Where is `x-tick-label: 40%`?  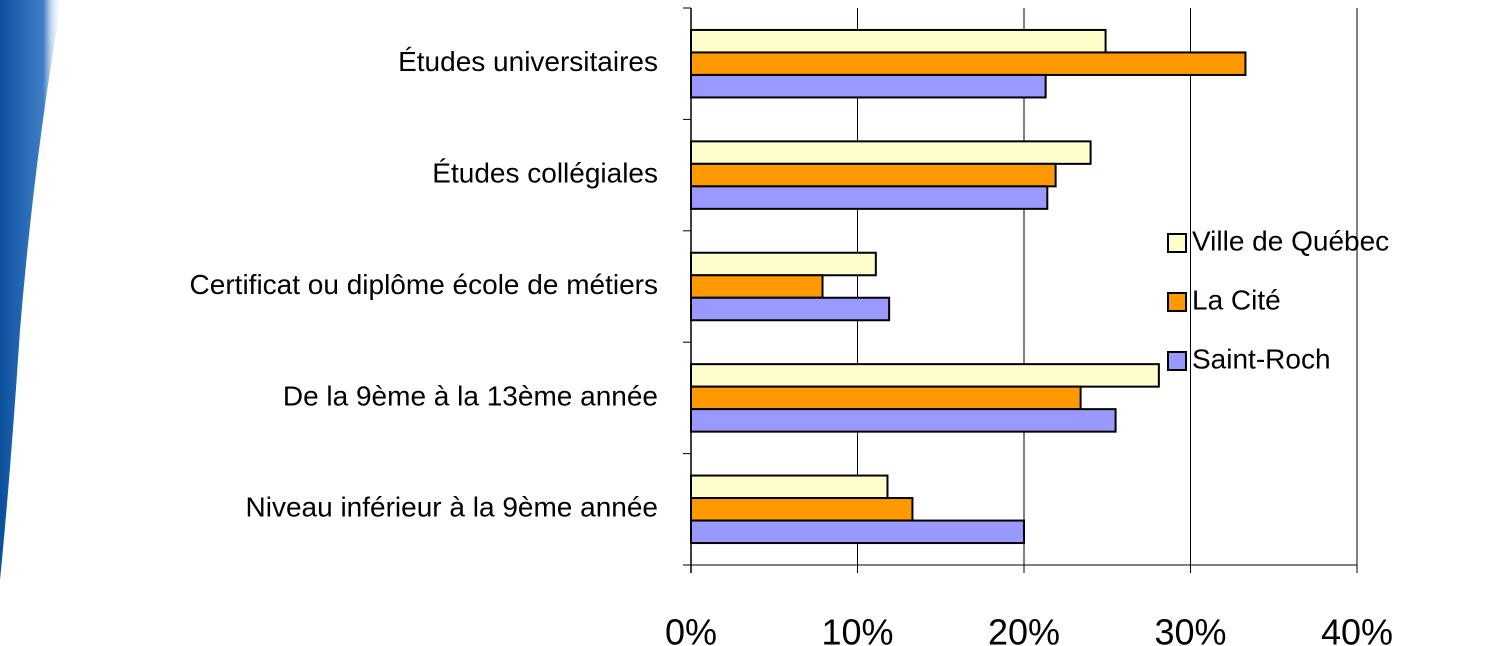
x-tick-label: 40% is located at coordinates (1357, 629).